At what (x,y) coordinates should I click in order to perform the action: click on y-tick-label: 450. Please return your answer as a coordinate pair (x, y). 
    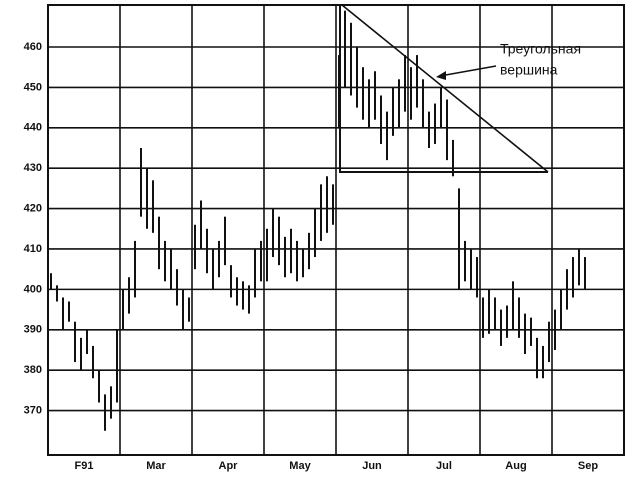
    Looking at the image, I should click on (33, 87).